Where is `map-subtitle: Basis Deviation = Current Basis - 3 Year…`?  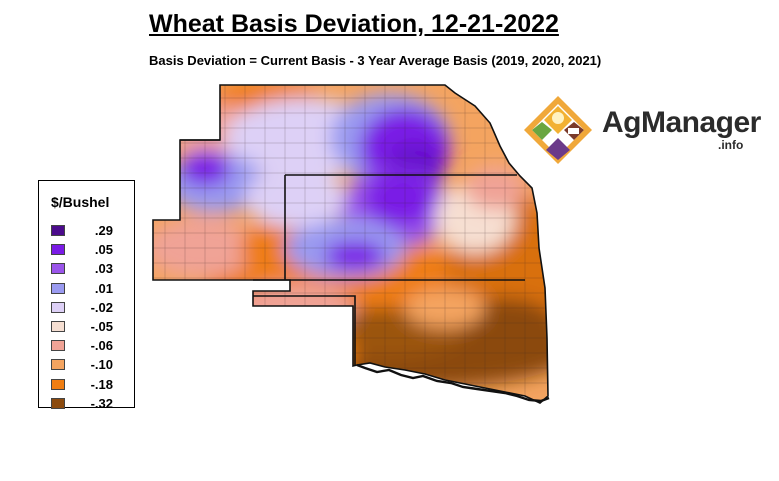 map-subtitle: Basis Deviation = Current Basis - 3 Year… is located at coordinates (375, 60).